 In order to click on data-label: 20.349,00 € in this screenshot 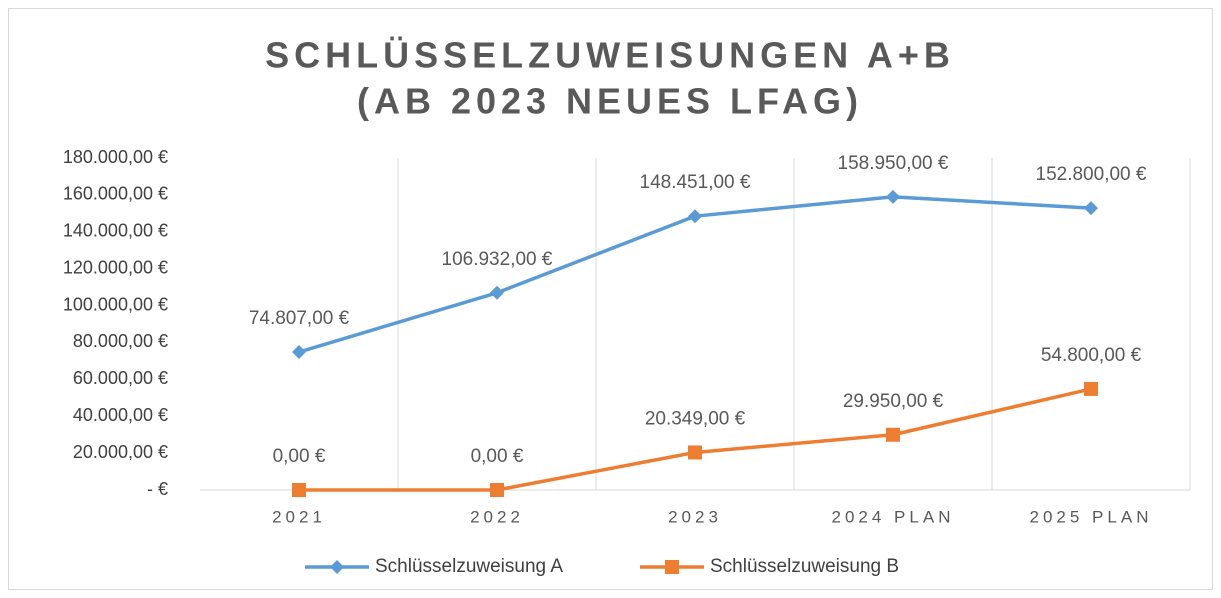, I will do `click(695, 418)`.